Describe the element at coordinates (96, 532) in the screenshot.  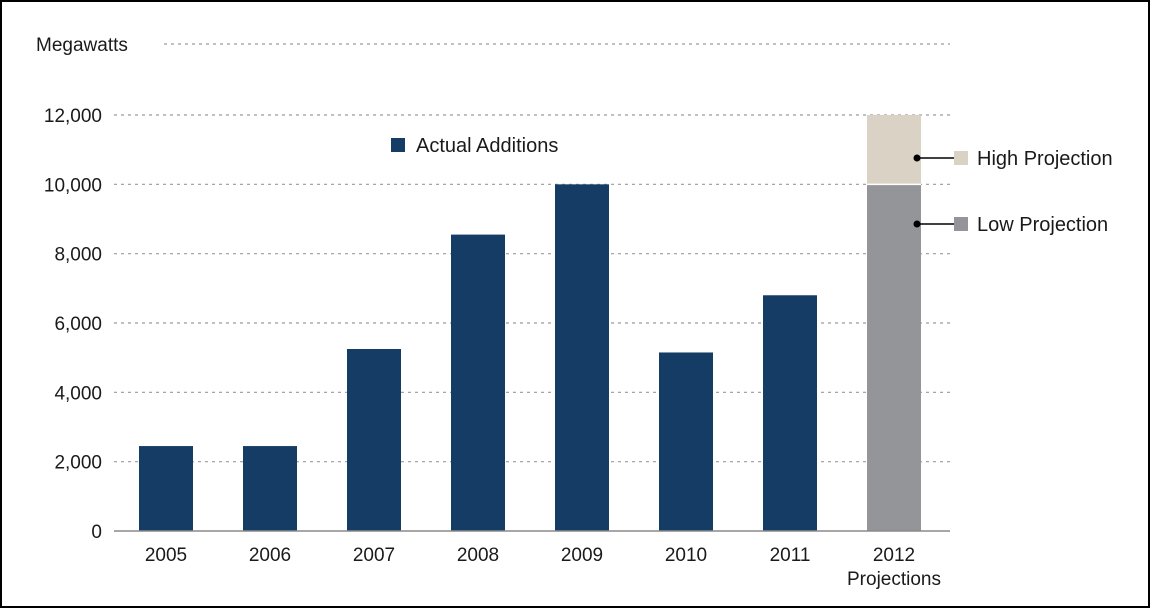
I see `y-tick-label: 0` at that location.